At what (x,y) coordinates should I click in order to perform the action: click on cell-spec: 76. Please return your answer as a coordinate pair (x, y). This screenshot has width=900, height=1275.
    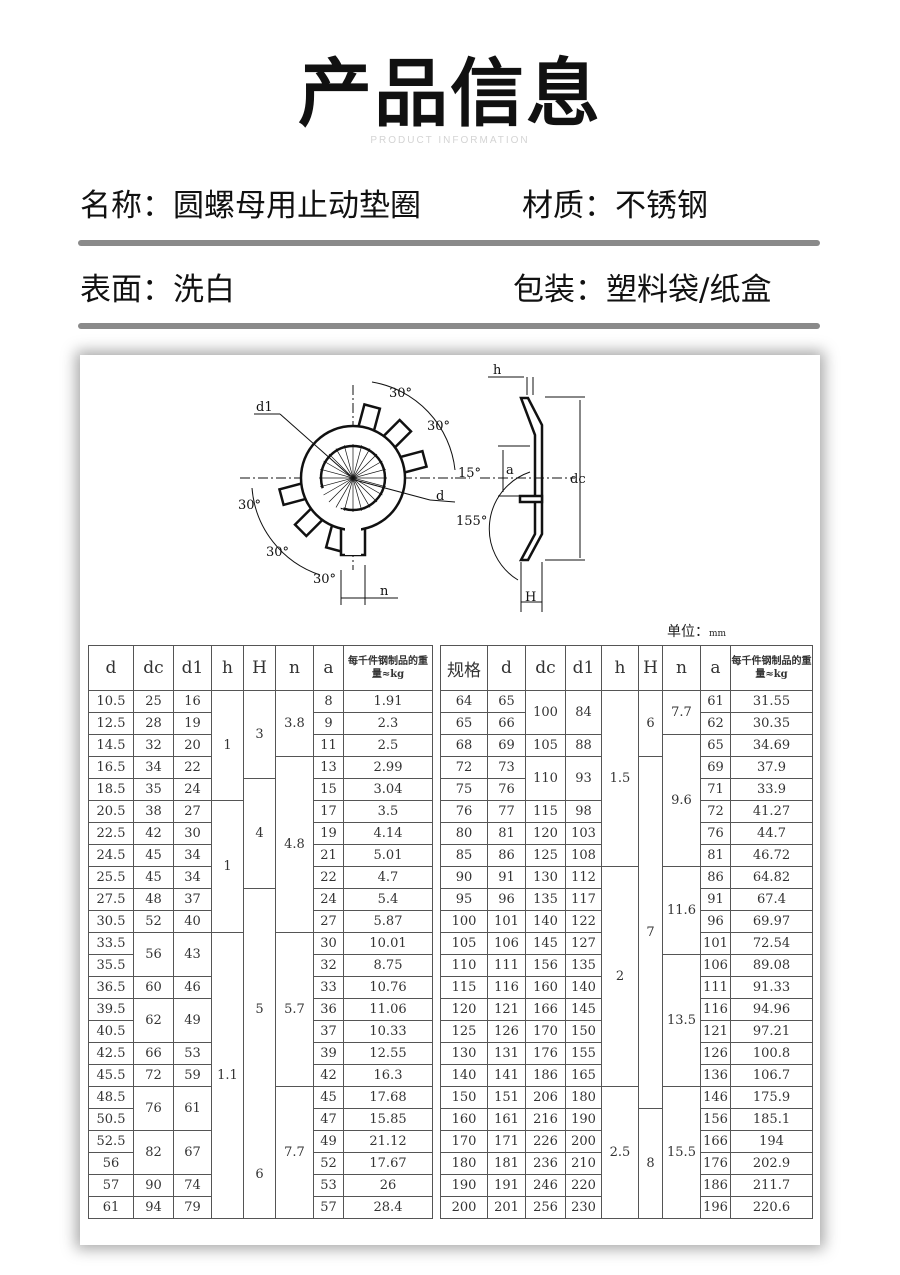
    Looking at the image, I should click on (464, 811).